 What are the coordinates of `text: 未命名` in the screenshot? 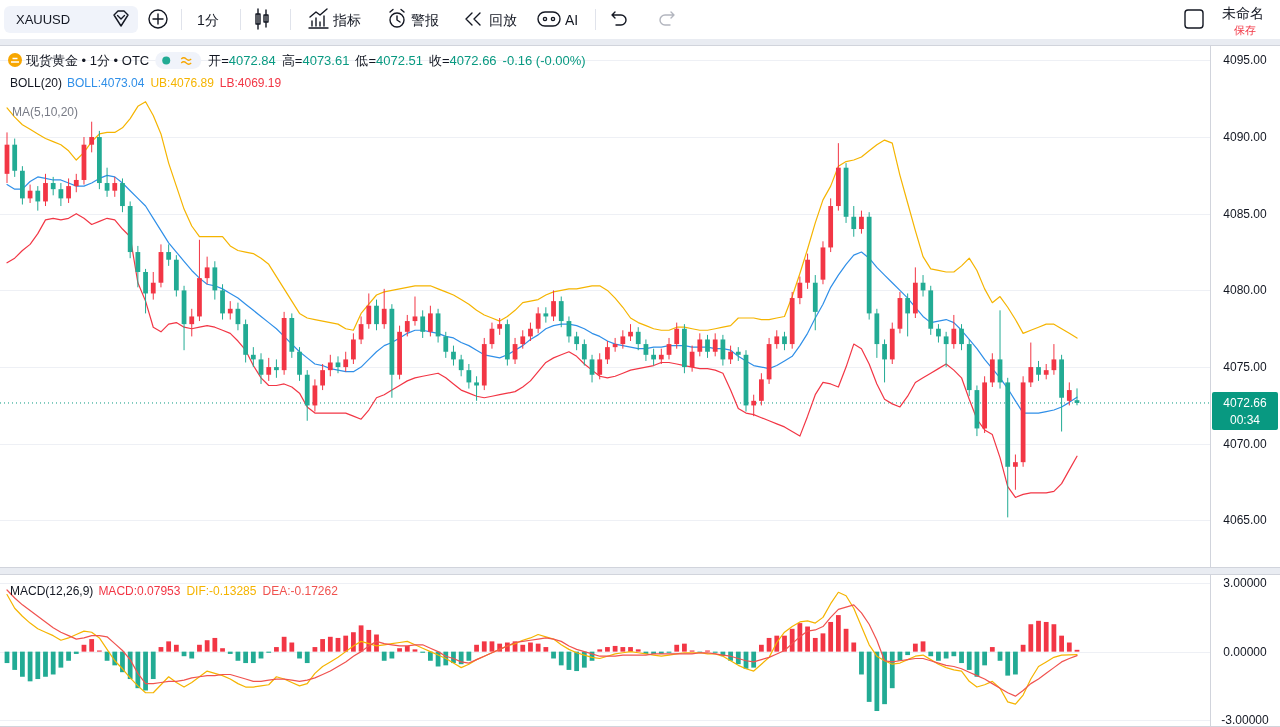 It's located at (1243, 13).